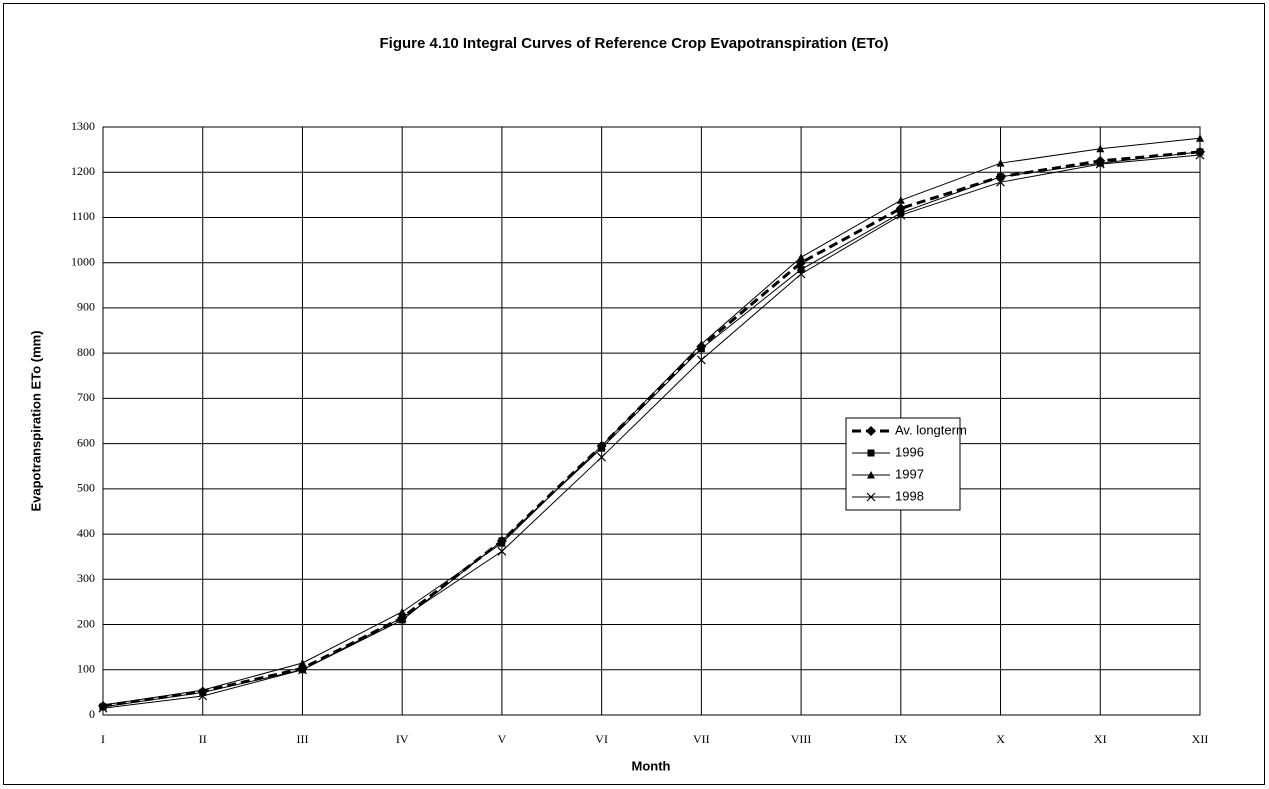 The width and height of the screenshot is (1269, 789). I want to click on x-tick-label: VIII, so click(801, 739).